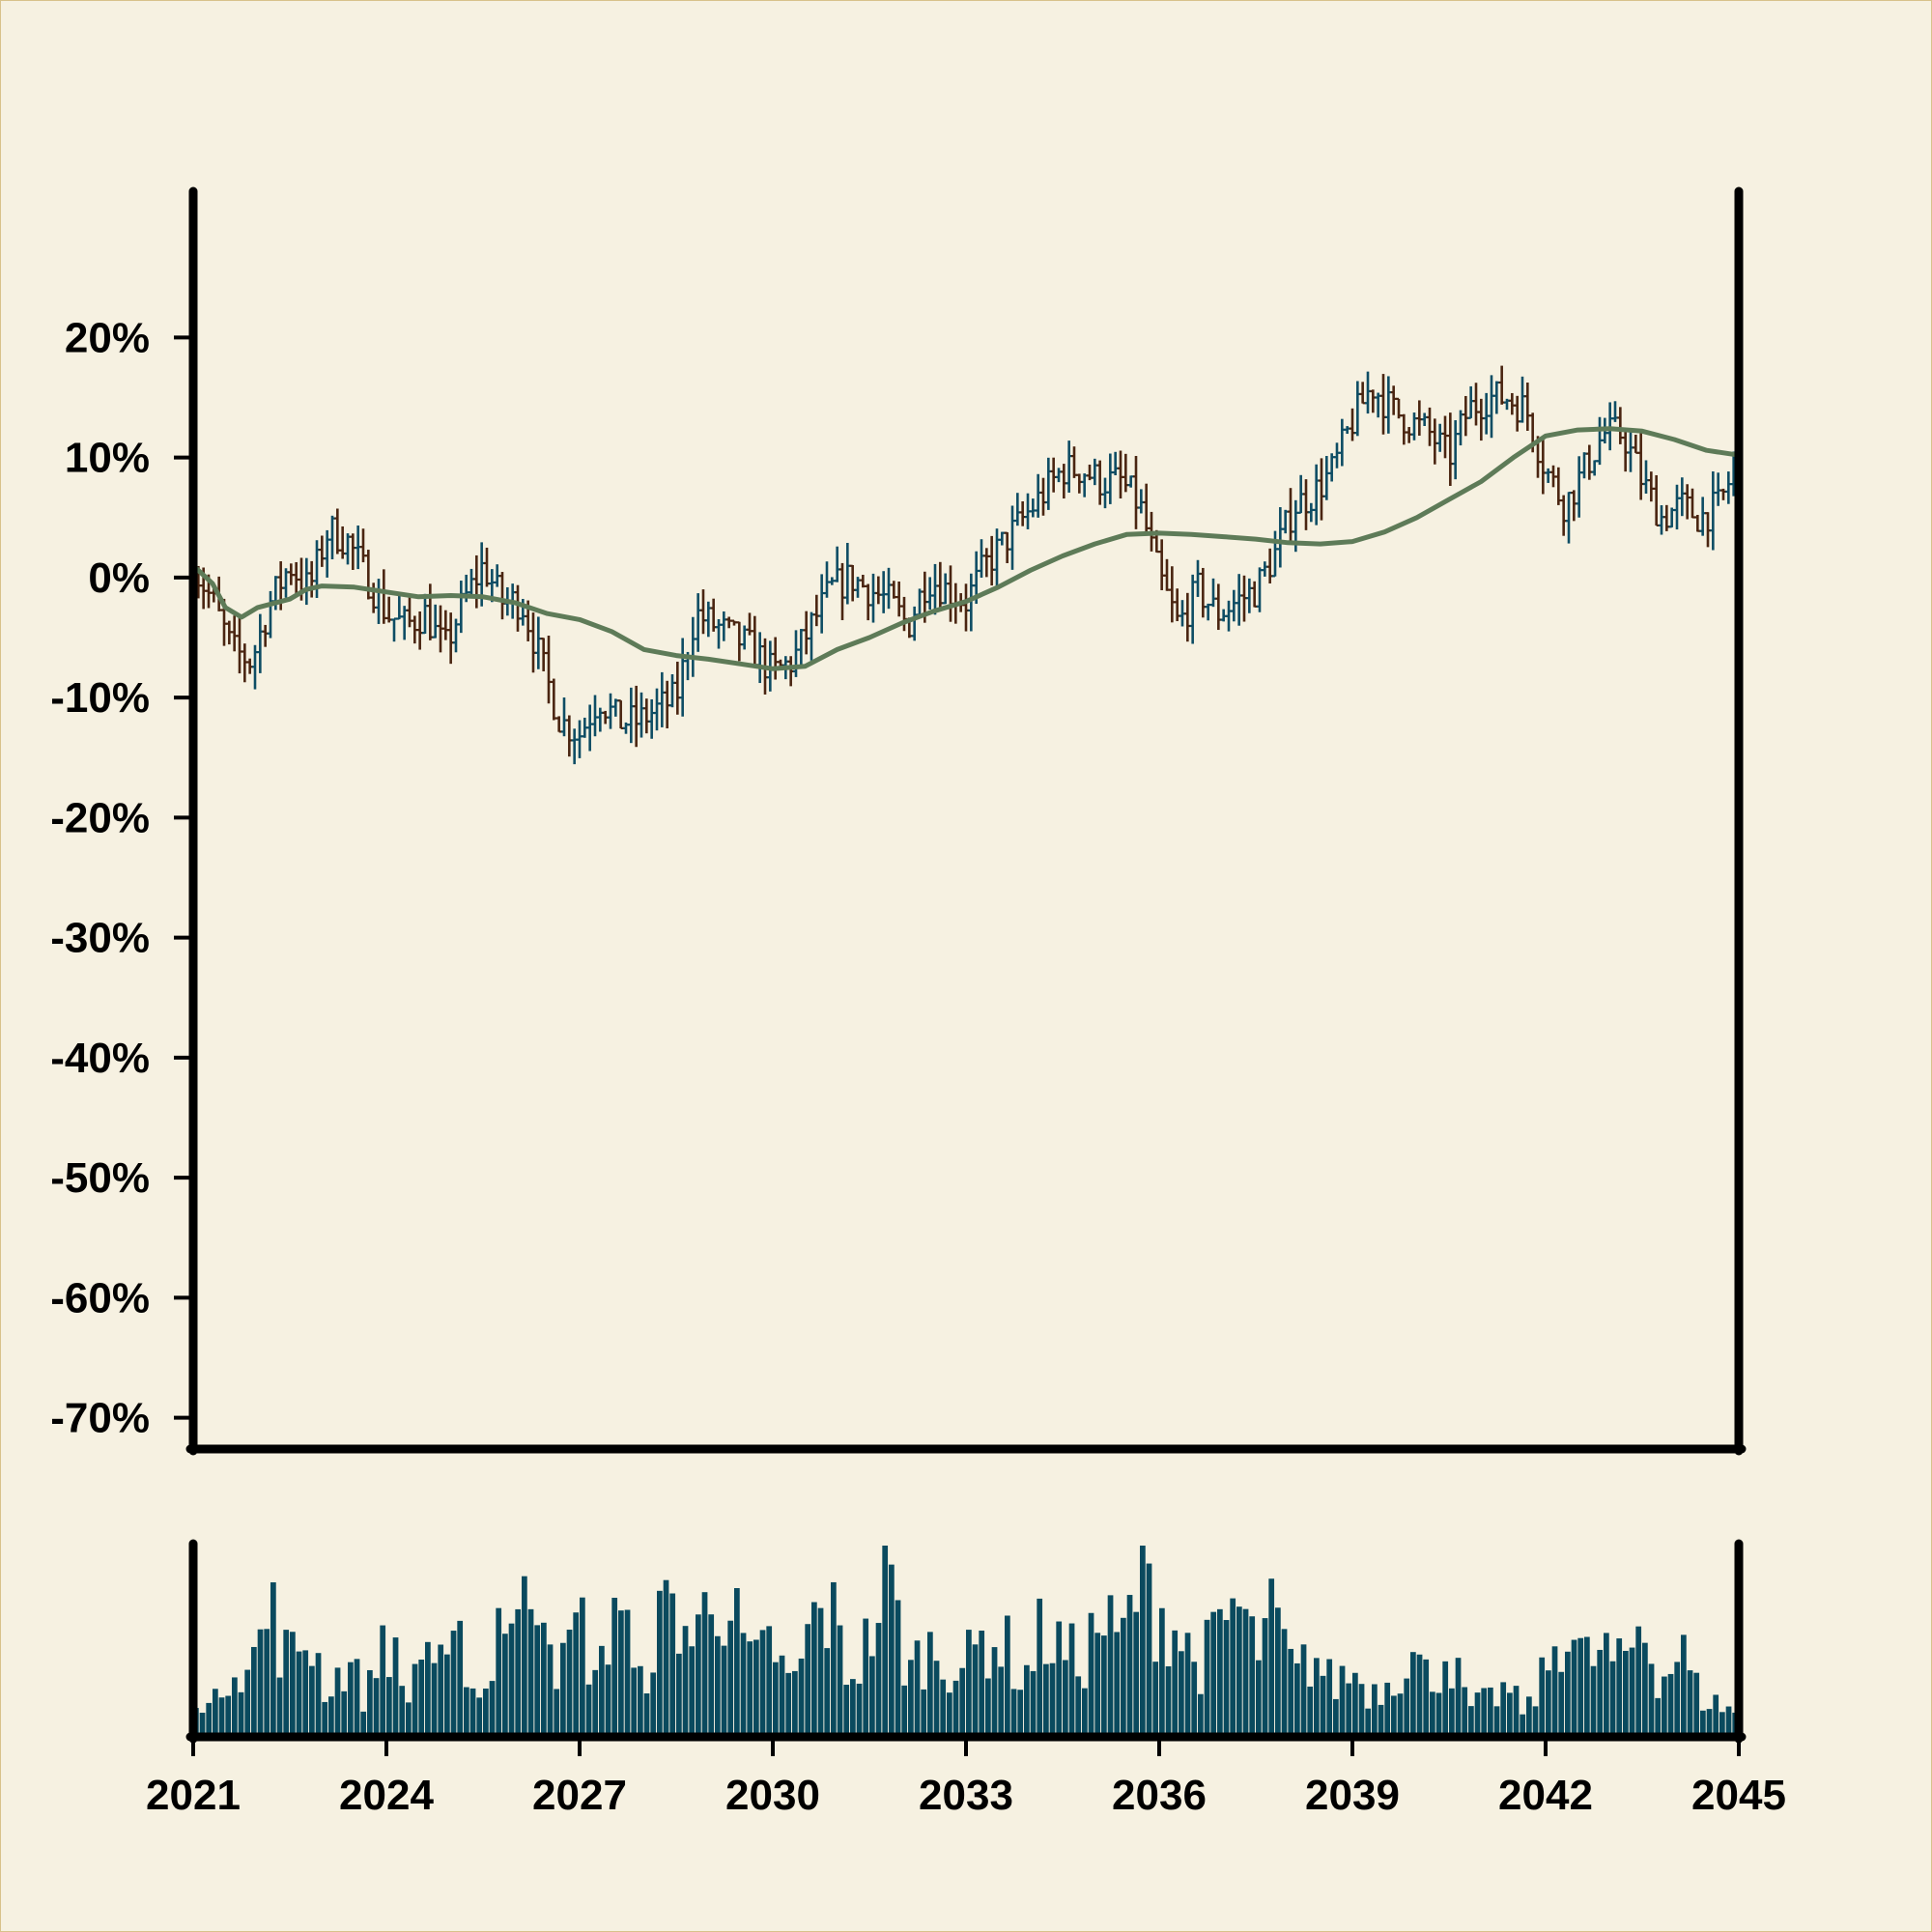 This screenshot has width=1932, height=1932. I want to click on x-tick-label: 2021, so click(193, 1795).